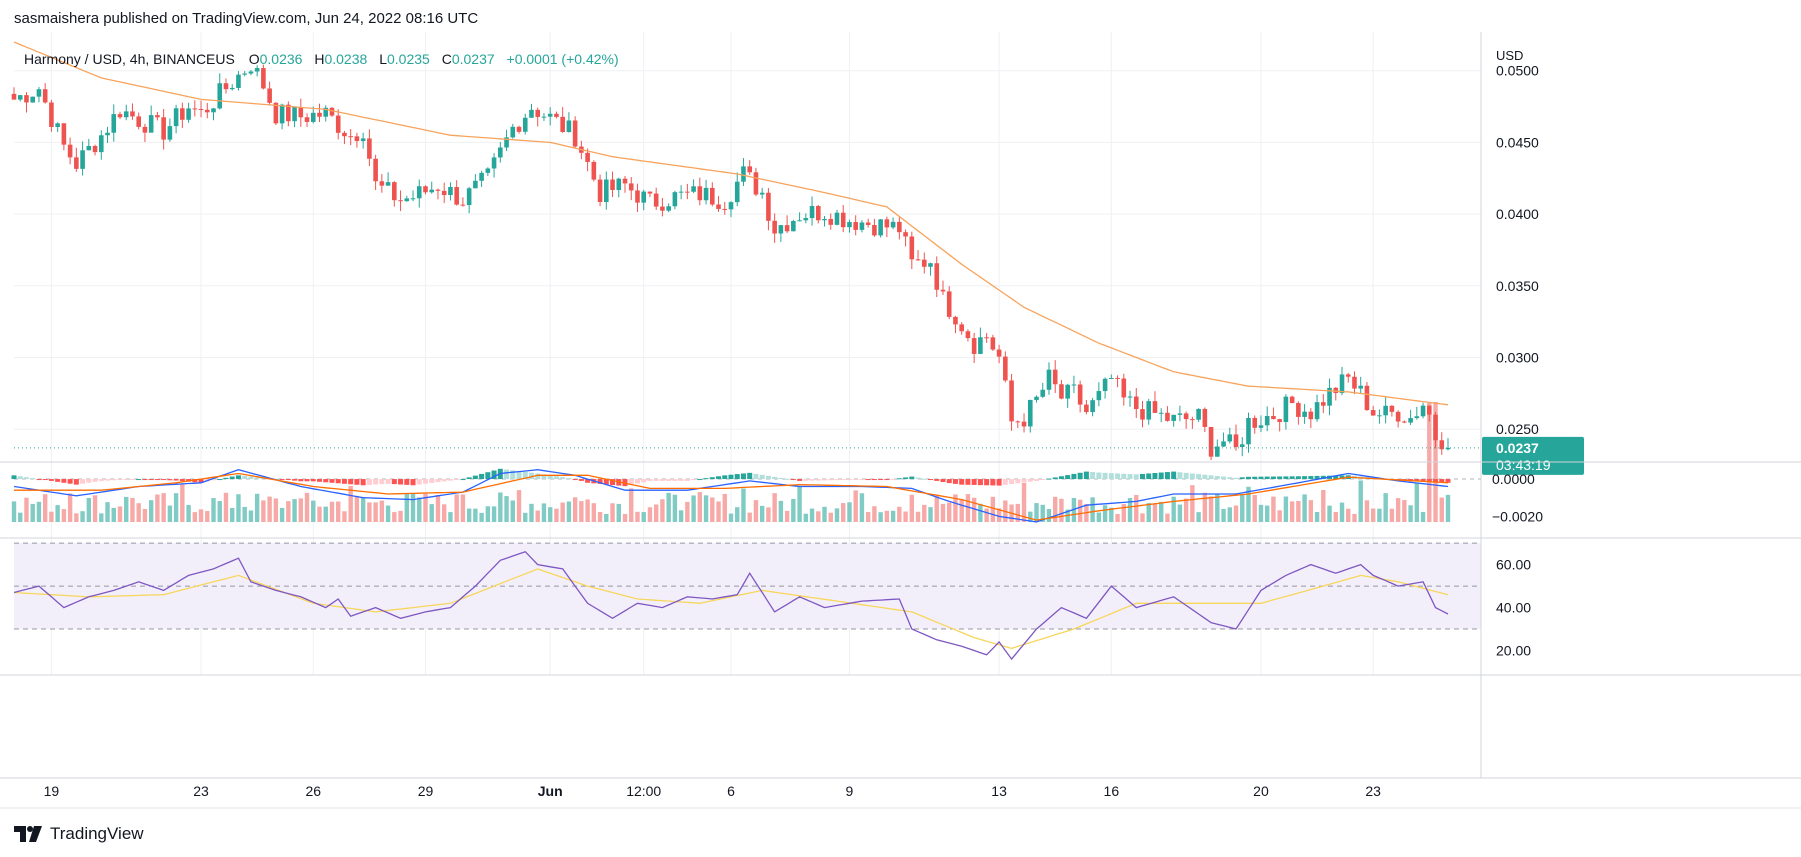  I want to click on legend-close-label: C, so click(447, 59).